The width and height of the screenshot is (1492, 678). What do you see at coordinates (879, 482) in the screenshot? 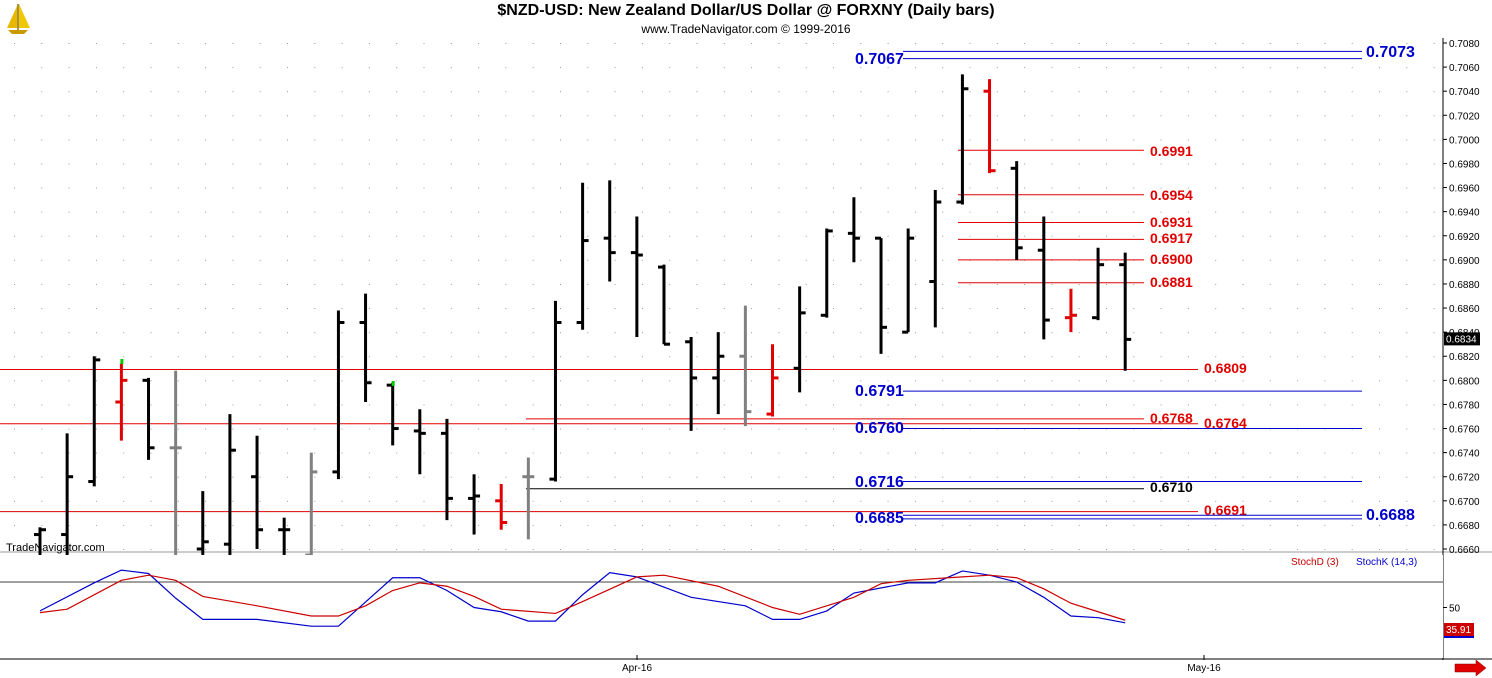
I see `level-label: 0.6716` at bounding box center [879, 482].